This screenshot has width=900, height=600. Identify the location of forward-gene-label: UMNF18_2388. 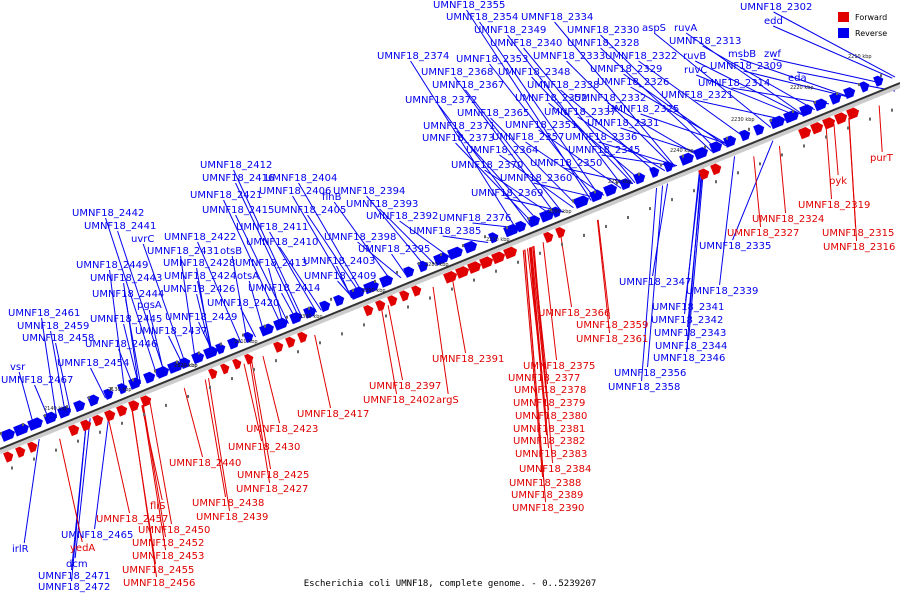
(545, 483).